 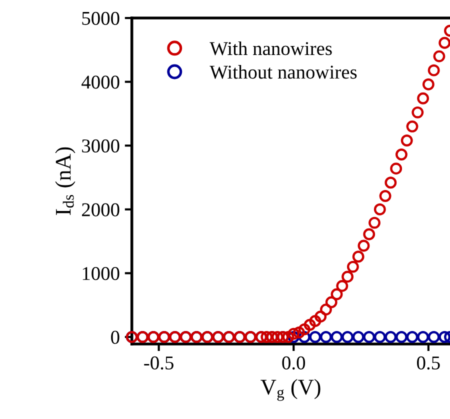 I want to click on y-tick-label: 3000, so click(x=101, y=146).